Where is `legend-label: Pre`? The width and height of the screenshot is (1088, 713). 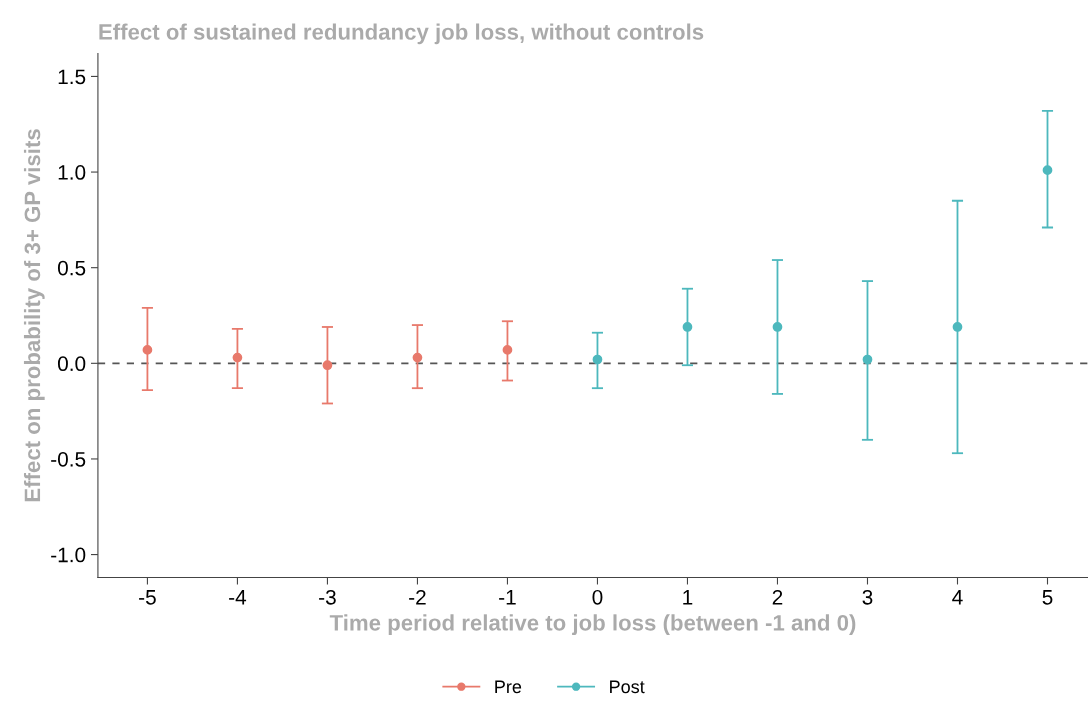
legend-label: Pre is located at coordinates (508, 687).